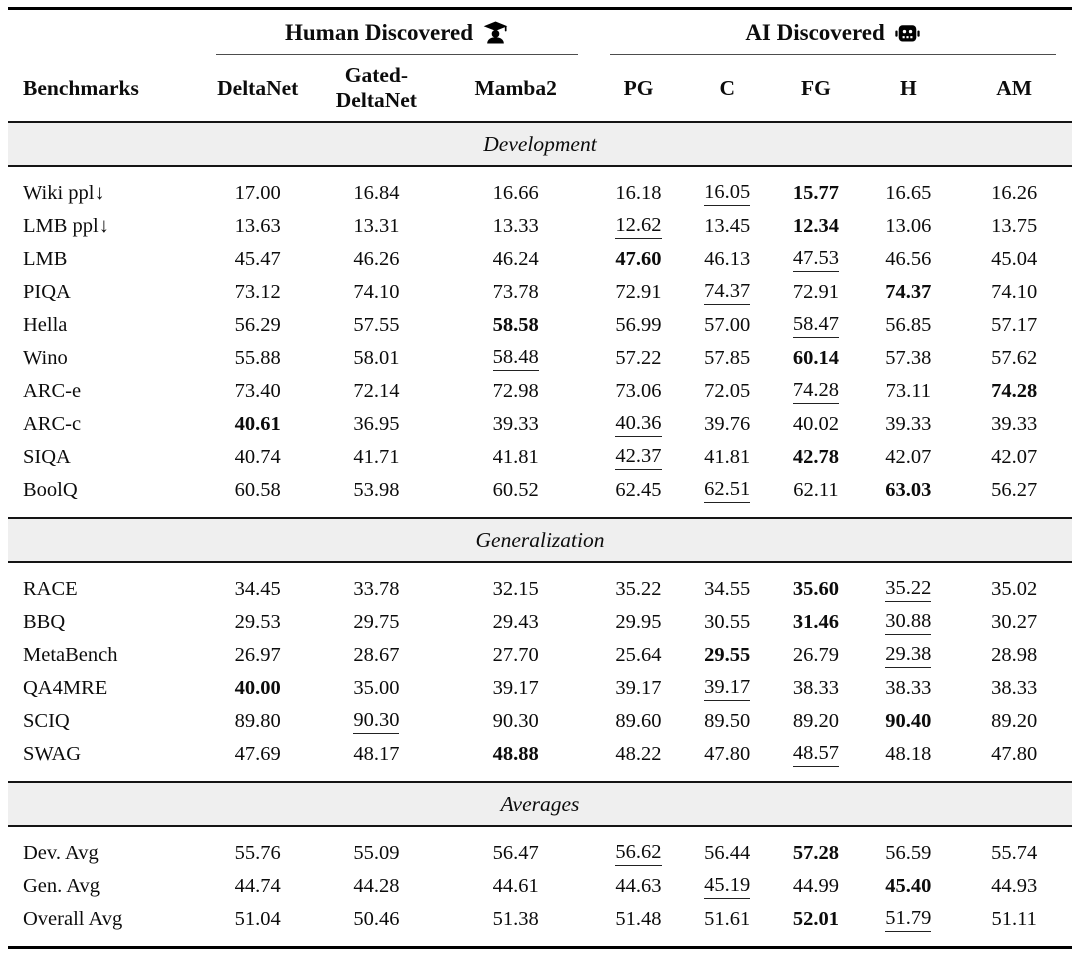 The image size is (1080, 973). Describe the element at coordinates (515, 358) in the screenshot. I see `value-cell: 58.48` at that location.